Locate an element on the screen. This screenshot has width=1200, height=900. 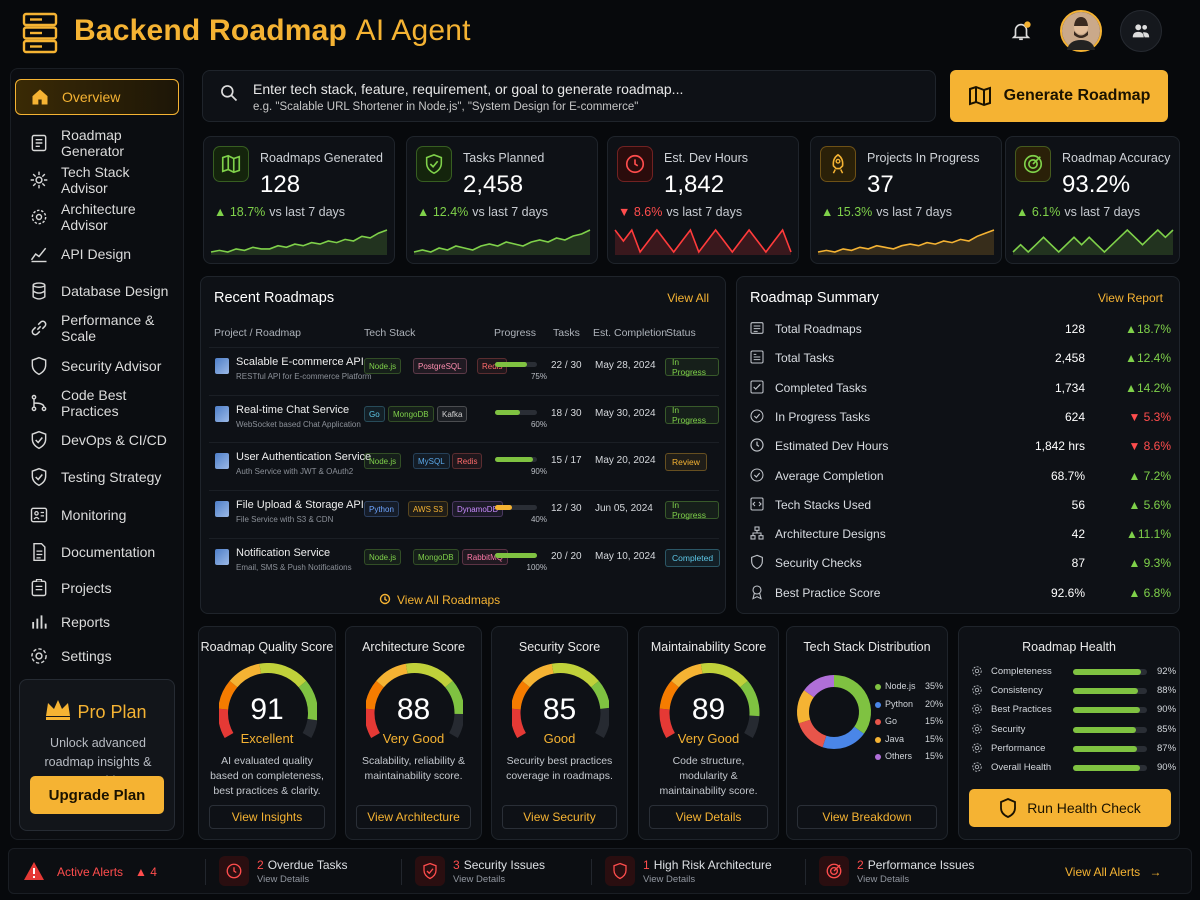
gauge-title: Security Score is located at coordinates (559, 647).